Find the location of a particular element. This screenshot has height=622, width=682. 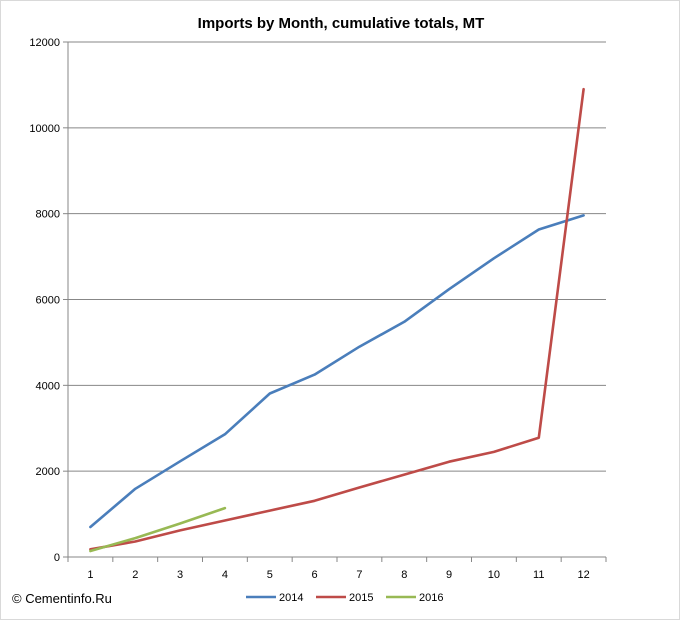

x-tick-label: 5 is located at coordinates (270, 575).